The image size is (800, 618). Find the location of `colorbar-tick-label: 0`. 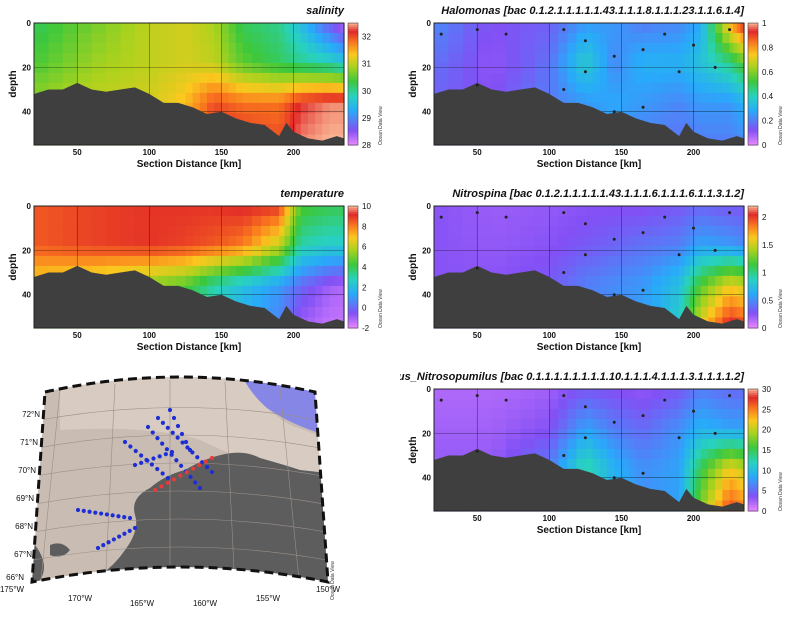

colorbar-tick-label: 0 is located at coordinates (764, 328).